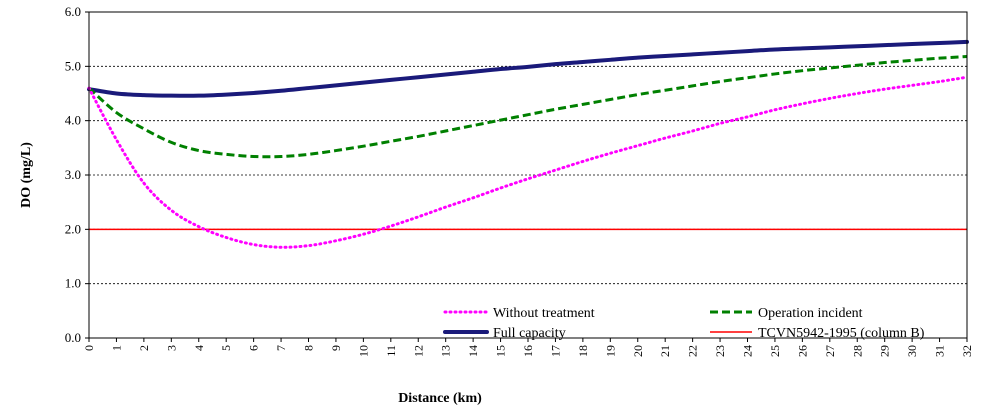 This screenshot has width=982, height=409. I want to click on x-tick-label-31: 31, so click(940, 351).